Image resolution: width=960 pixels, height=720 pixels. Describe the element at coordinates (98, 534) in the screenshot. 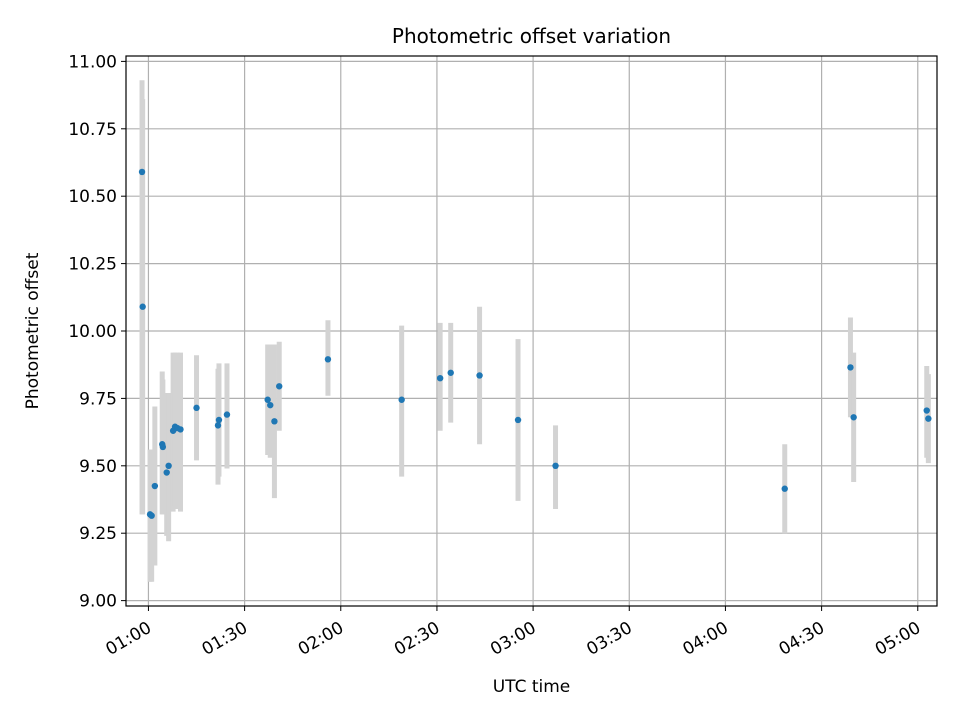

I see `y-tick-label: 9.25` at that location.